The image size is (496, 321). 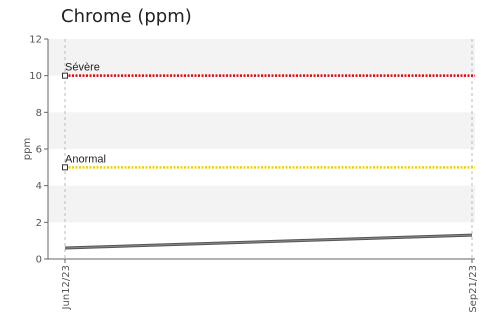 I want to click on y-tick-label: 0, so click(x=39, y=260).